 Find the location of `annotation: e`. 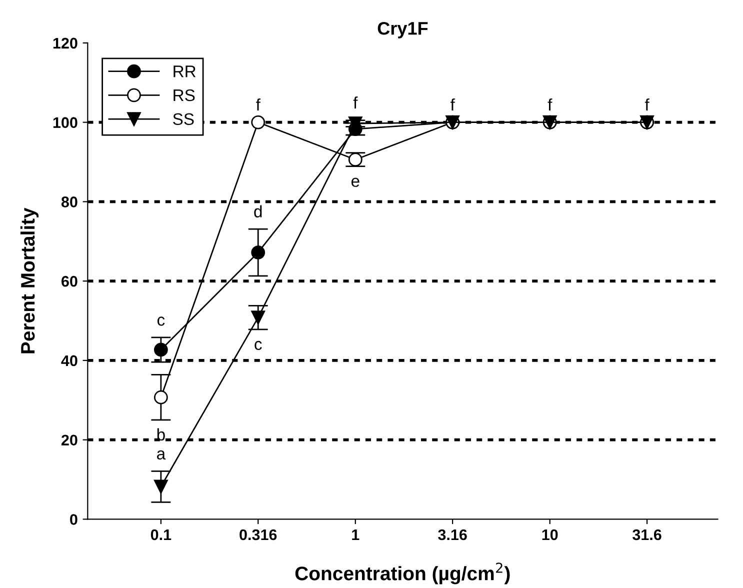

annotation: e is located at coordinates (355, 182).